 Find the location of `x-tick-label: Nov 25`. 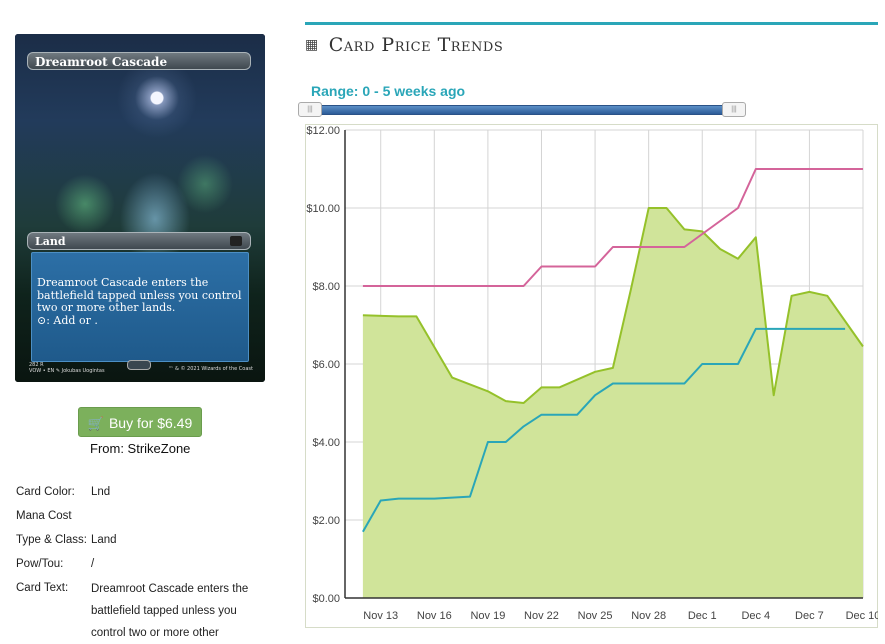

x-tick-label: Nov 25 is located at coordinates (595, 616).